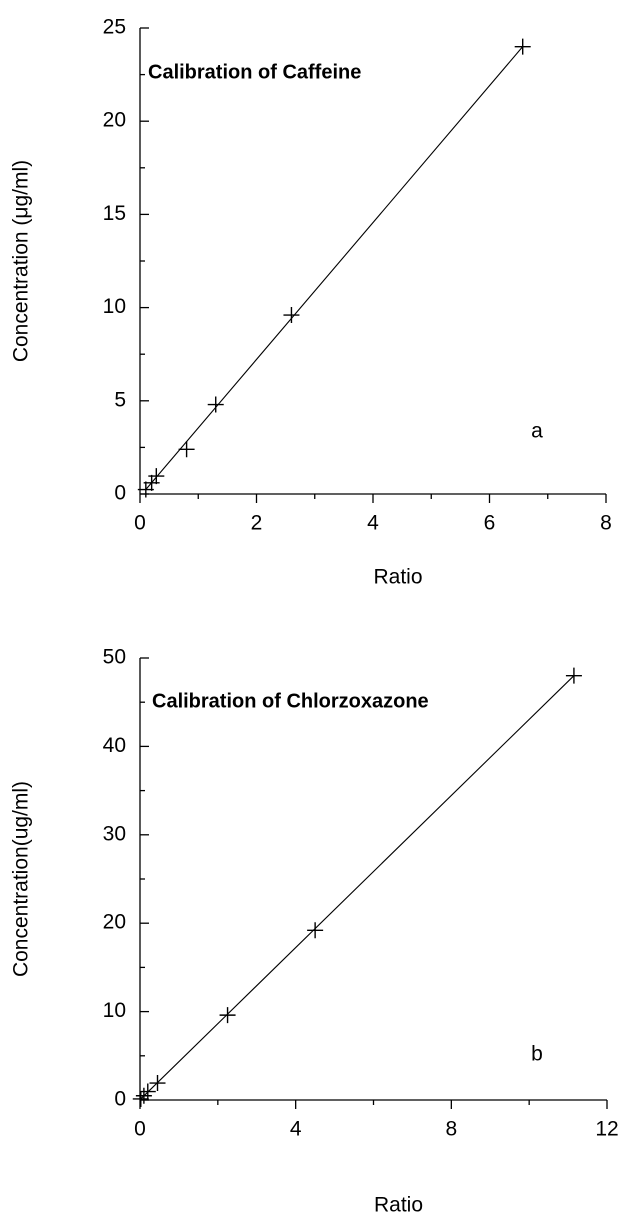 The width and height of the screenshot is (629, 1218). What do you see at coordinates (114, 833) in the screenshot?
I see `y-tick-label: 30` at bounding box center [114, 833].